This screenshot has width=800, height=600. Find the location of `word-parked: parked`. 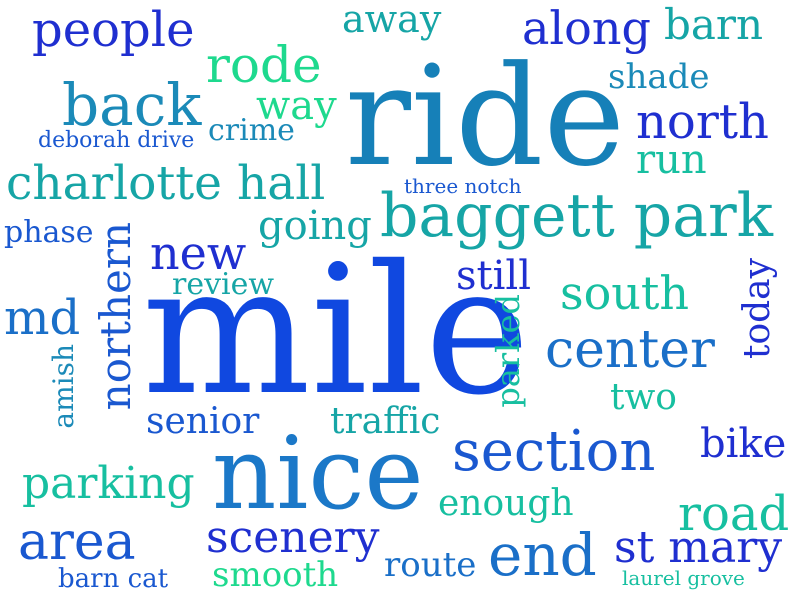

word-parked: parked is located at coordinates (508, 351).